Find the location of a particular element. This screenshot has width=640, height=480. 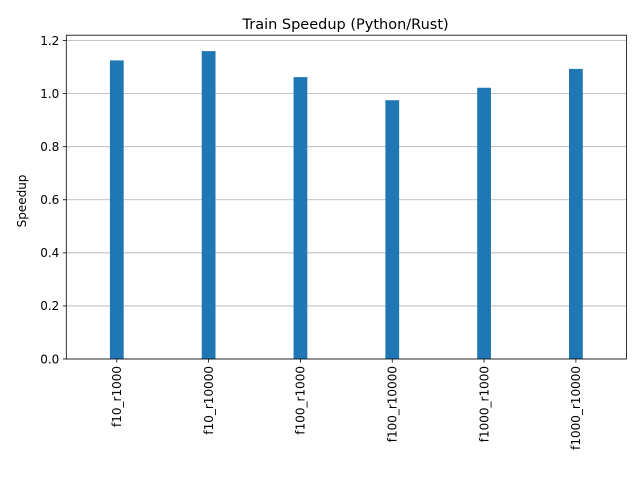

bar-f10_r1000 is located at coordinates (116, 209).